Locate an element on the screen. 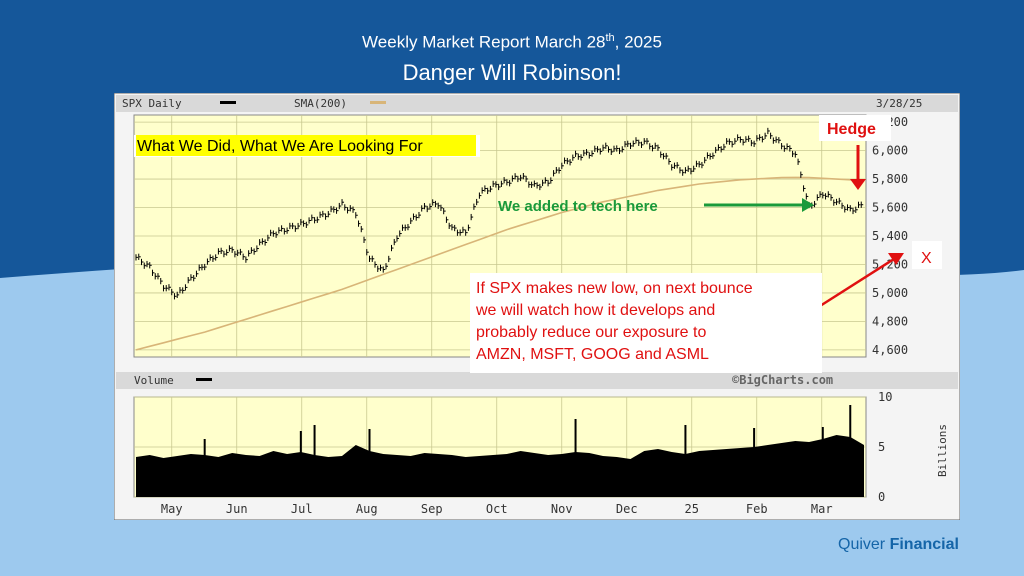 The width and height of the screenshot is (1024, 576). note-line-2: we will watch how it develops and is located at coordinates (595, 310).